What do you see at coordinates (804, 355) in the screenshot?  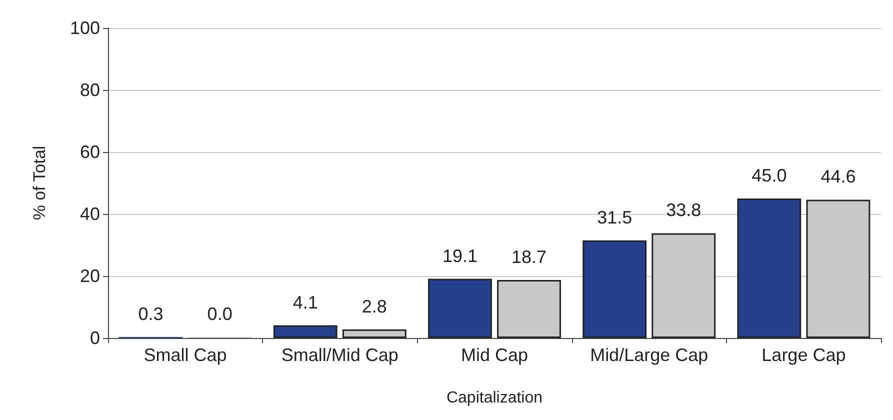 I see `x-tick-label: Large Cap` at bounding box center [804, 355].